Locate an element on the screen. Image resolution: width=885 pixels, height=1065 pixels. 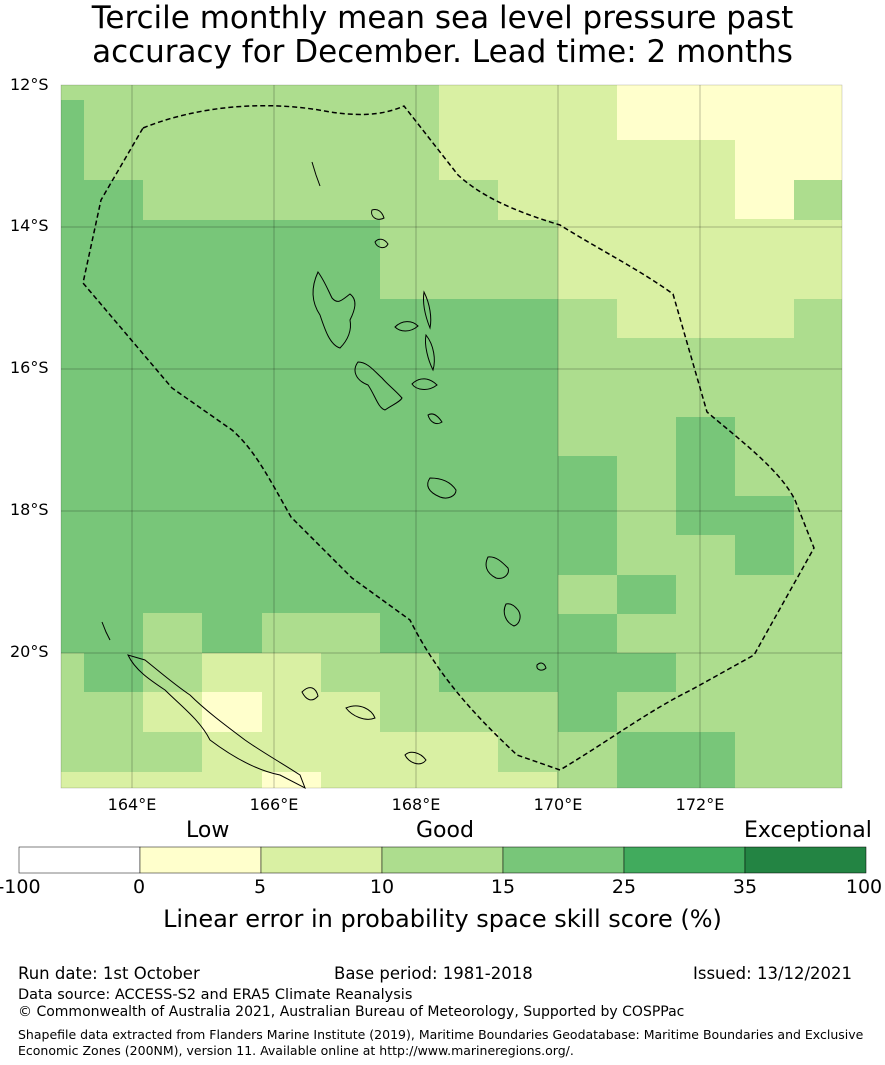
island-new-caledonia is located at coordinates (216, 722).